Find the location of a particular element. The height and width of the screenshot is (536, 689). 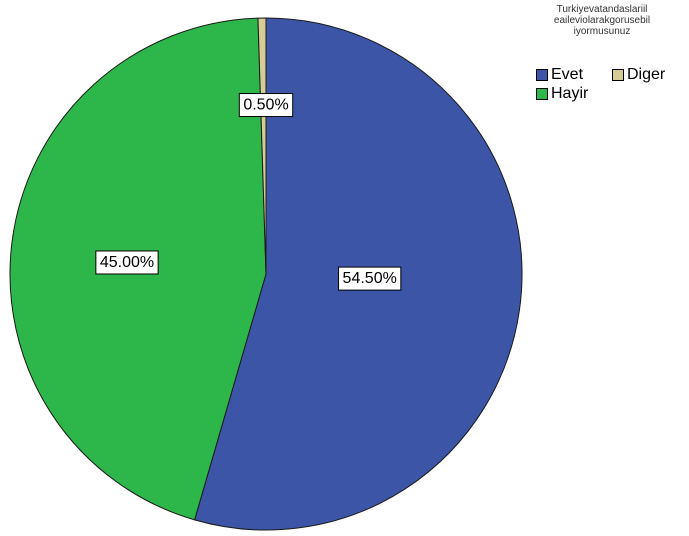

data-label-hayir: 45.00% is located at coordinates (127, 262).